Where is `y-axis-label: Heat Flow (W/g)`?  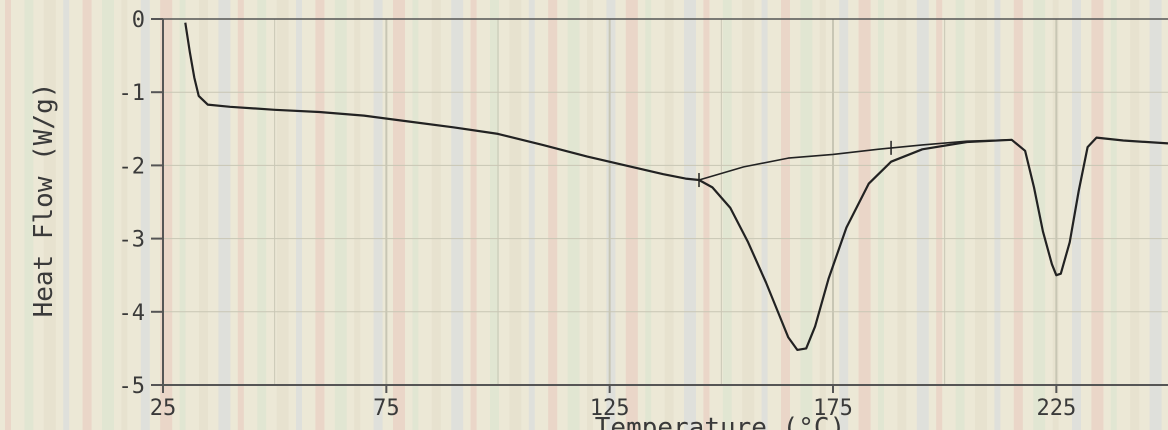 y-axis-label: Heat Flow (W/g) is located at coordinates (44, 200).